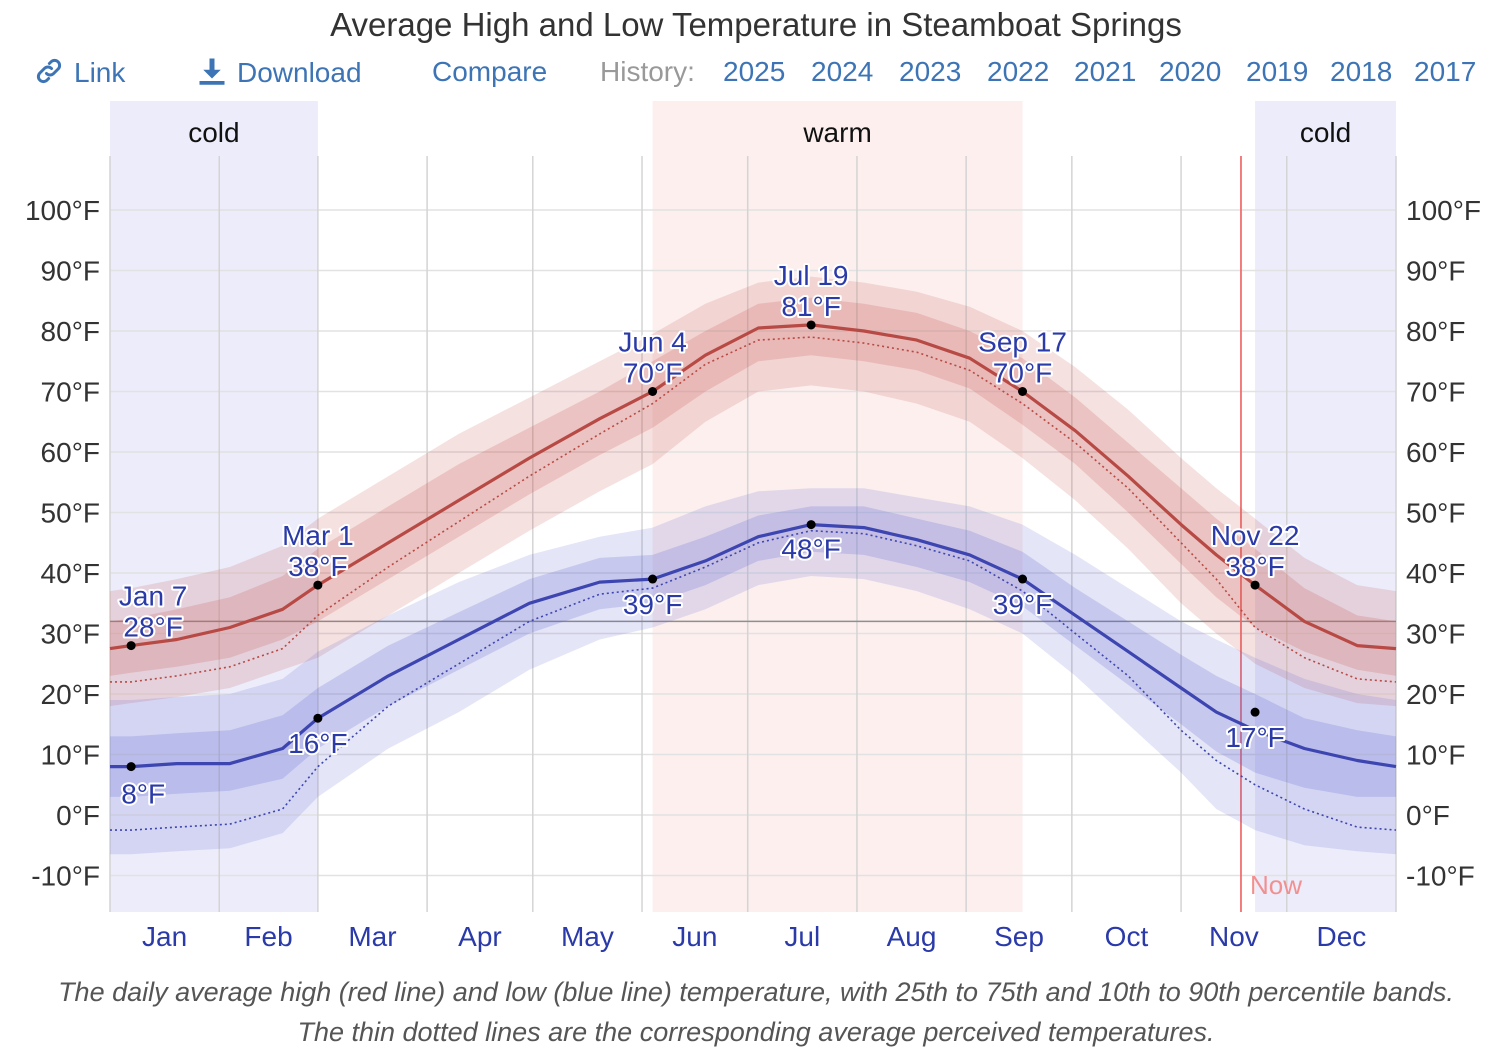  What do you see at coordinates (70, 573) in the screenshot?
I see `y-tick-label-left: 40°F` at bounding box center [70, 573].